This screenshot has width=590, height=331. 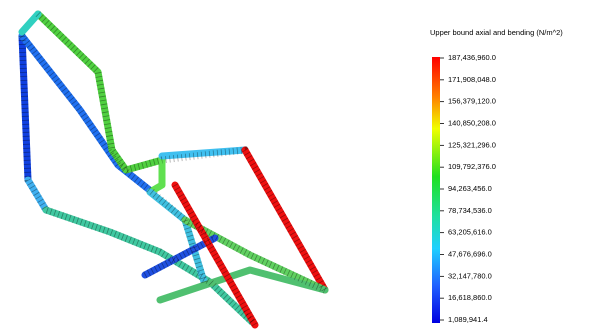 What do you see at coordinates (470, 297) in the screenshot?
I see `legend-label: 16,618,860.0` at bounding box center [470, 297].